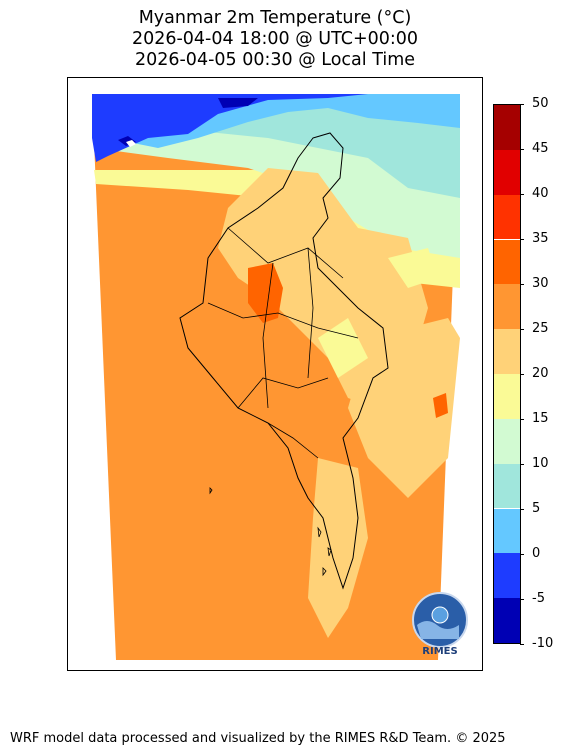 The image size is (562, 756). What do you see at coordinates (275, 18) in the screenshot?
I see `title-line-1: Myanmar 2m Temperature (°C)` at bounding box center [275, 18].